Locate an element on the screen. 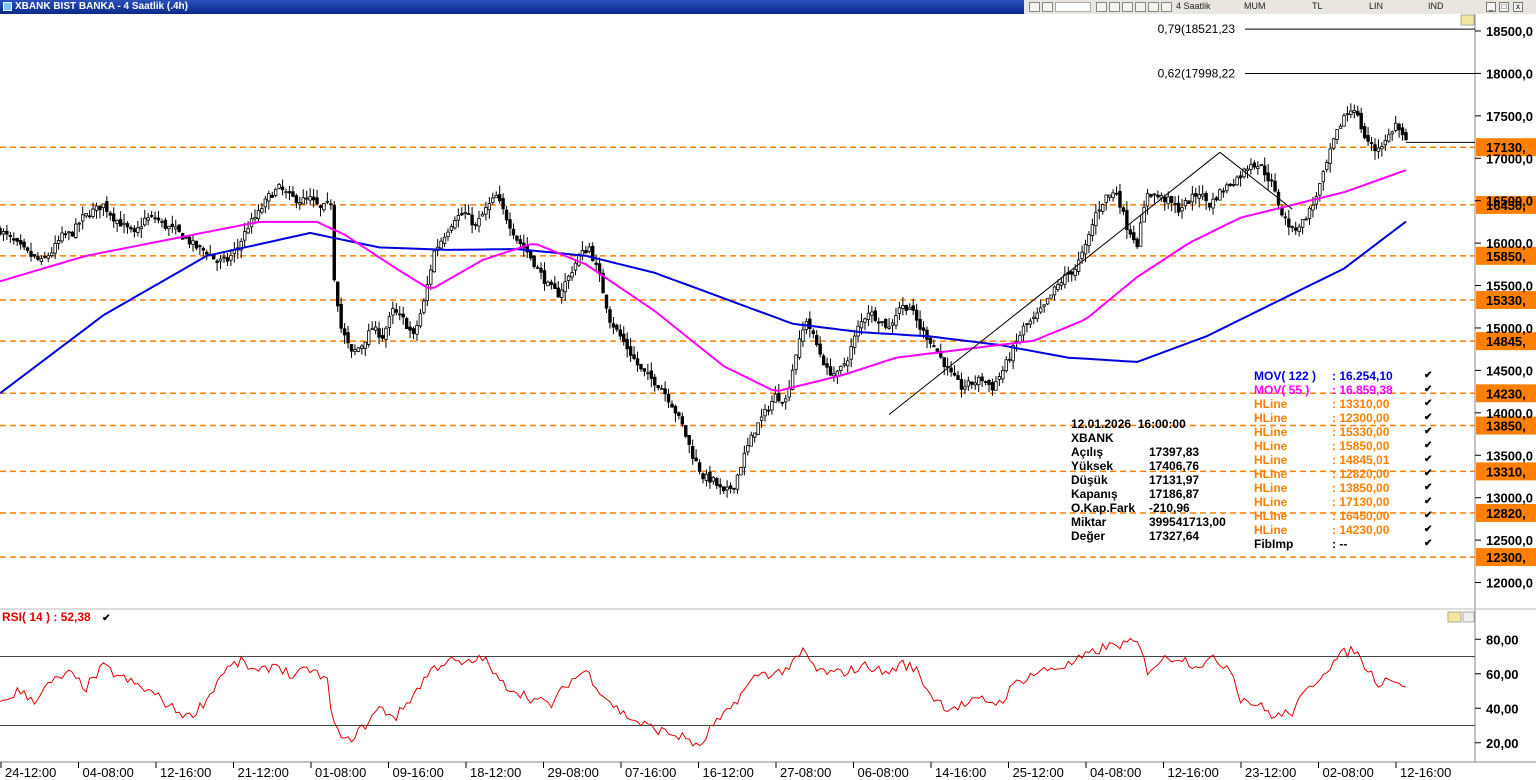  close-icon: x is located at coordinates (1518, 7).